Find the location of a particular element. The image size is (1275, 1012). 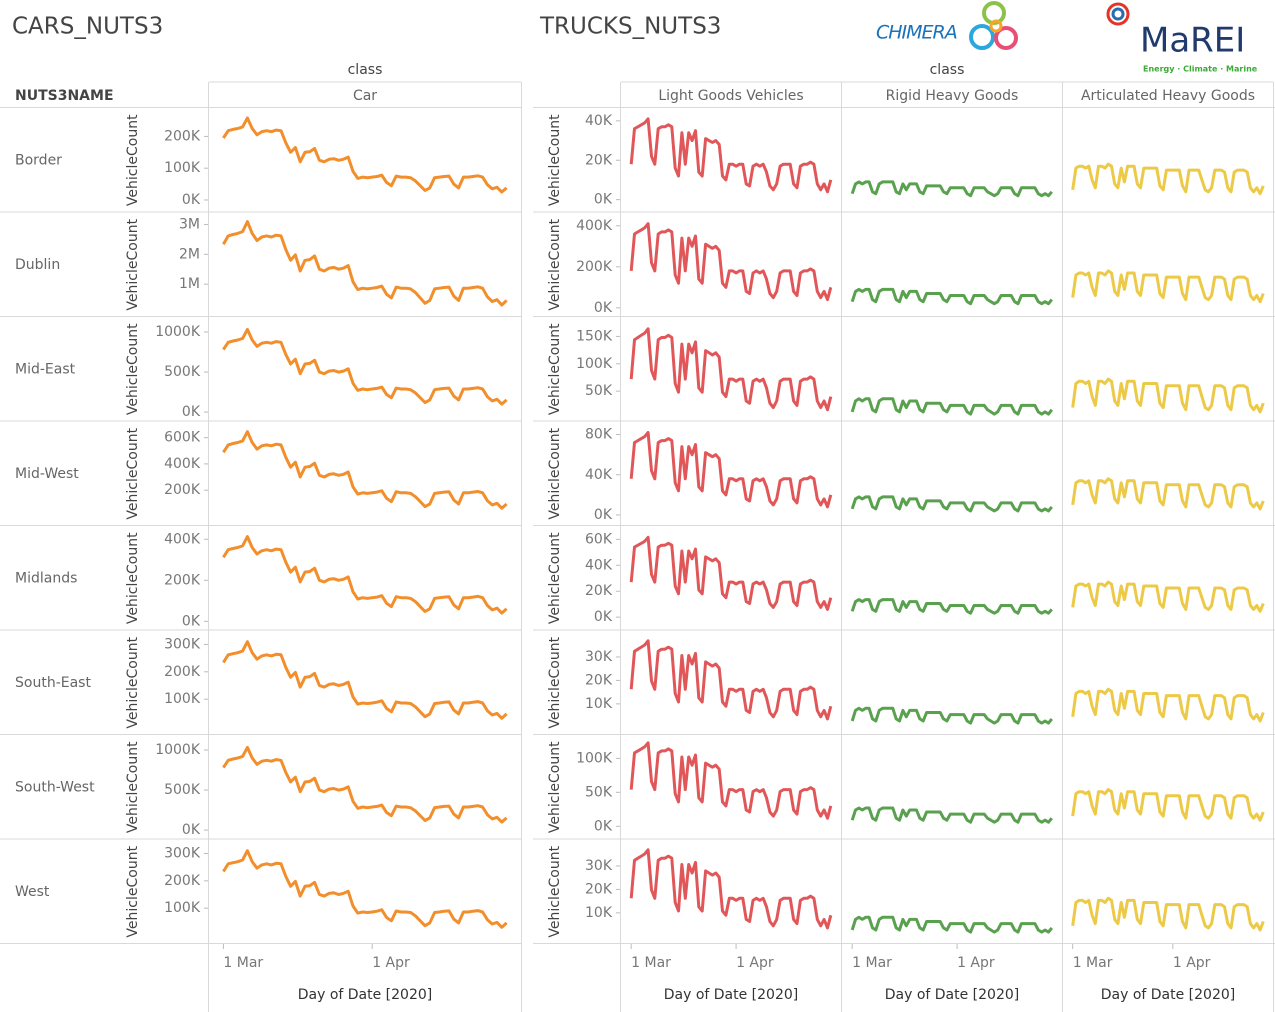

column-name: Car is located at coordinates (365, 96).